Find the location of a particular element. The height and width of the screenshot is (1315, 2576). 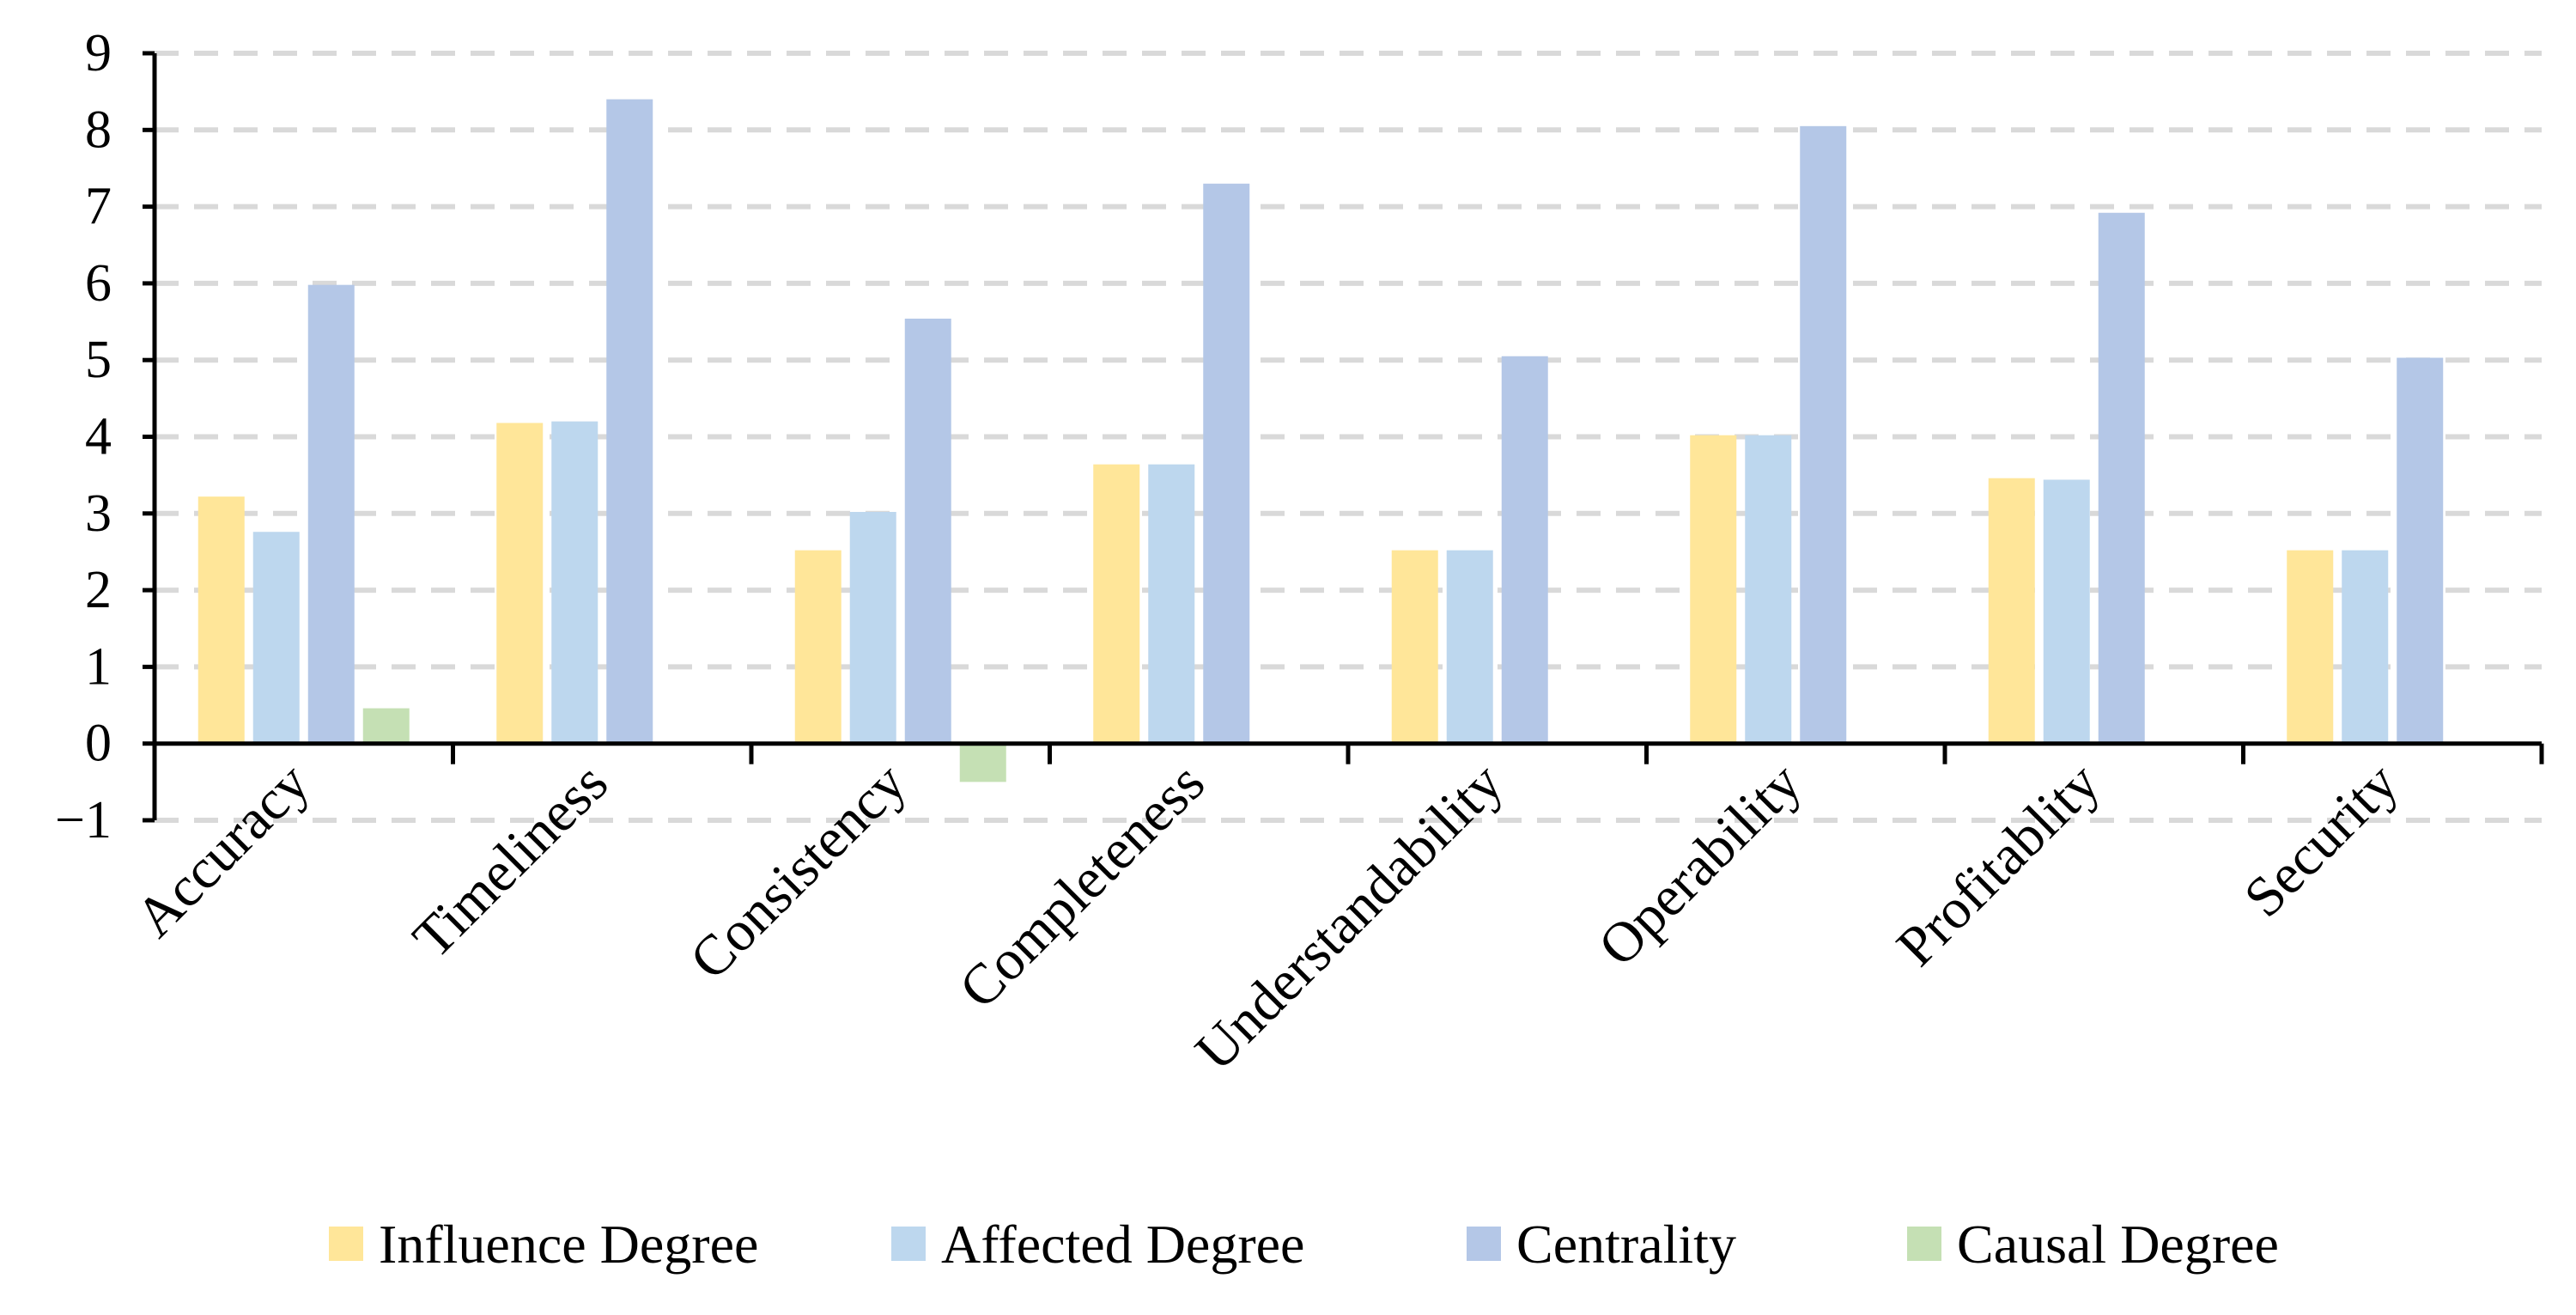

x-tick-label-security: Security is located at coordinates (2321, 840).